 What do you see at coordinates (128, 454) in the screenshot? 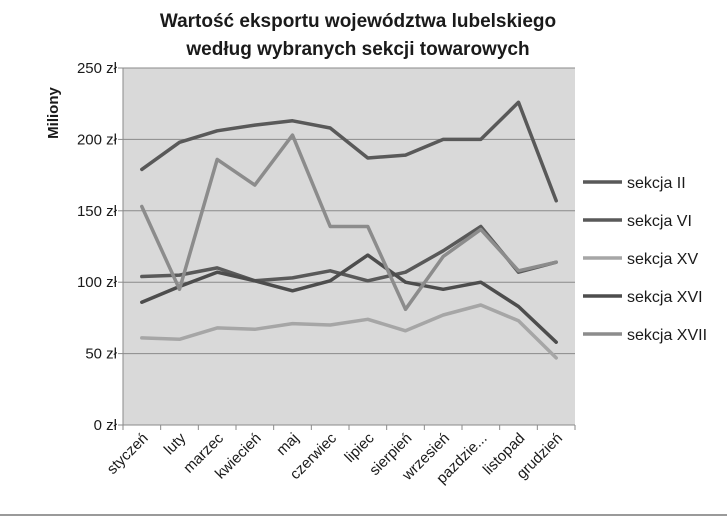
I see `x-tick-label: styczeń` at bounding box center [128, 454].